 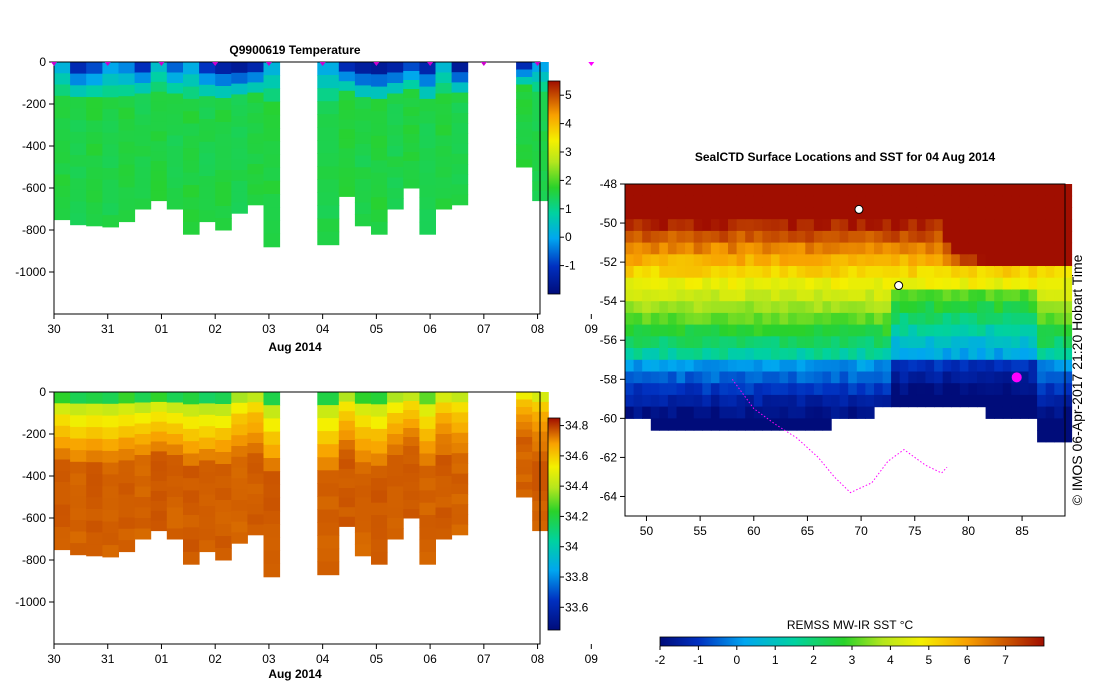 What do you see at coordinates (295, 347) in the screenshot?
I see `temperature-x-axis-label: Aug 2014` at bounding box center [295, 347].